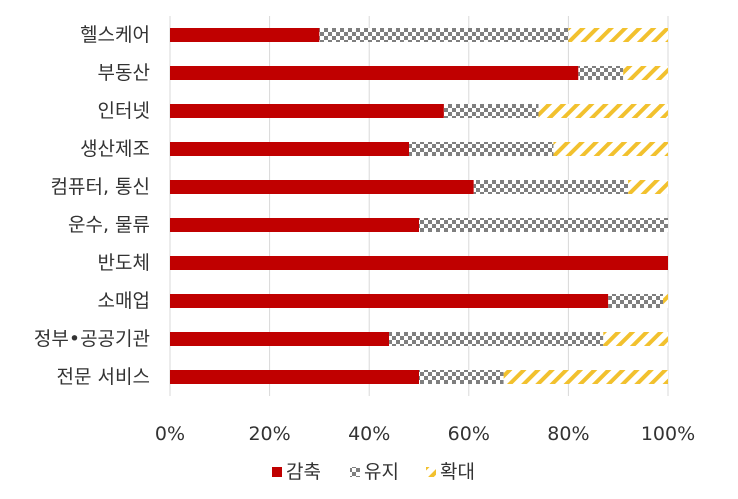  Describe the element at coordinates (668, 434) in the screenshot. I see `x-tick-label: 100%` at that location.